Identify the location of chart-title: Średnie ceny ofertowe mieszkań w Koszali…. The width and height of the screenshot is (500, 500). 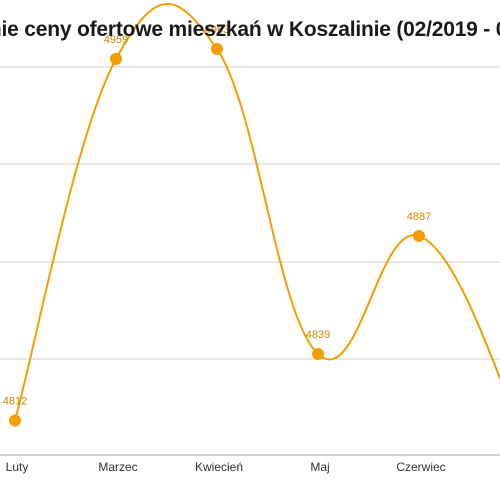
(250, 29).